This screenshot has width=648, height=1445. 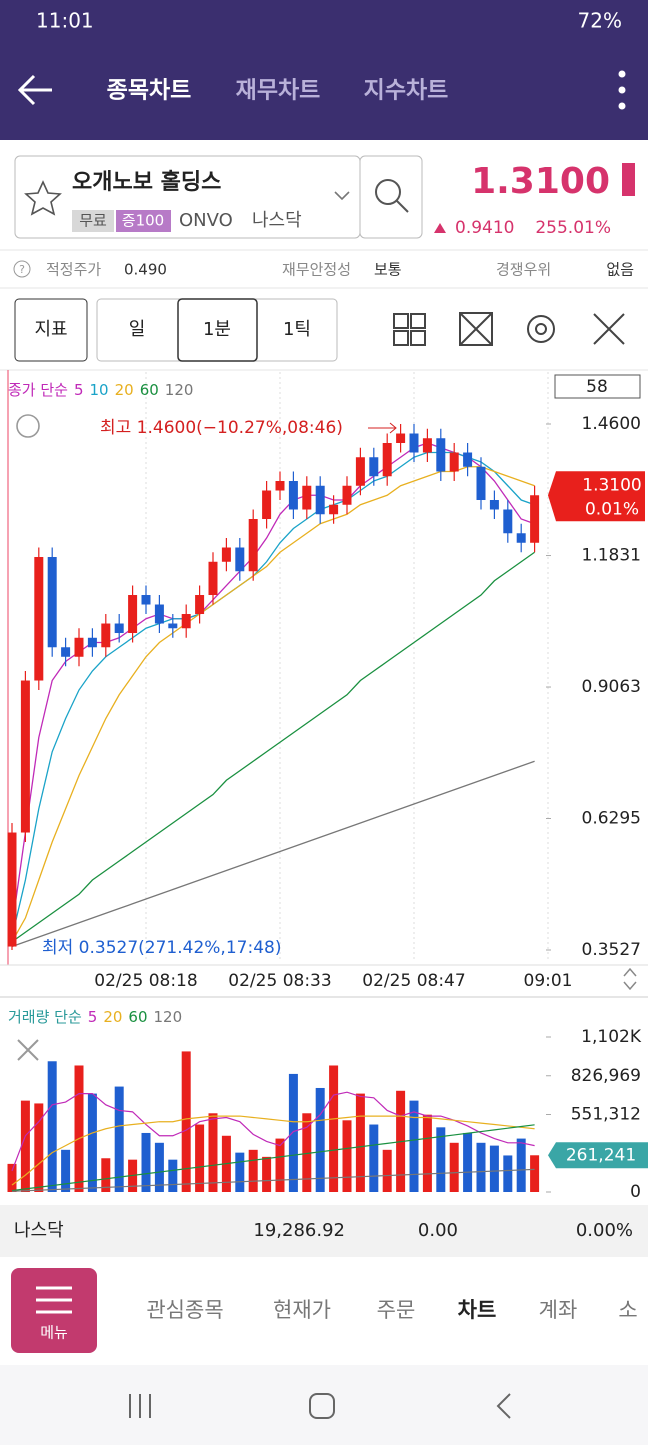 What do you see at coordinates (95, 1017) in the screenshot?
I see `legend: 거래량 단순 5 20 60 120` at bounding box center [95, 1017].